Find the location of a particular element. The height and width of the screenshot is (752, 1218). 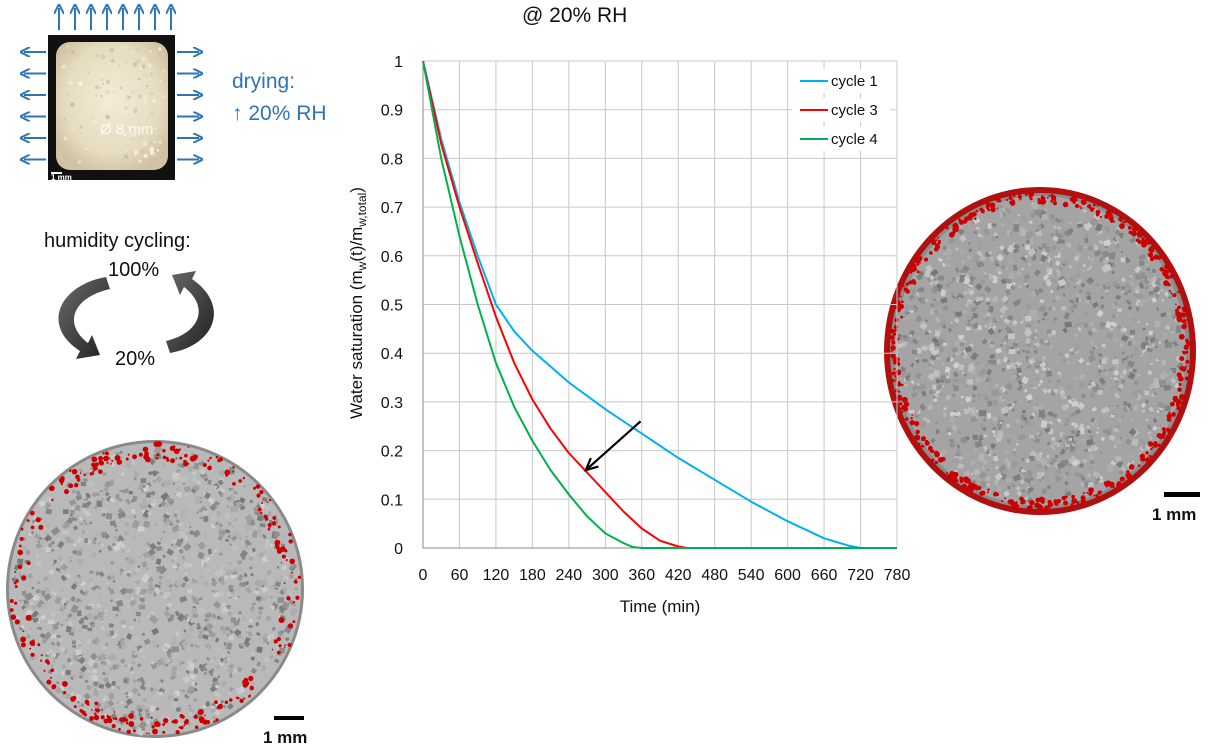

legend-label: cycle 4 is located at coordinates (854, 139).